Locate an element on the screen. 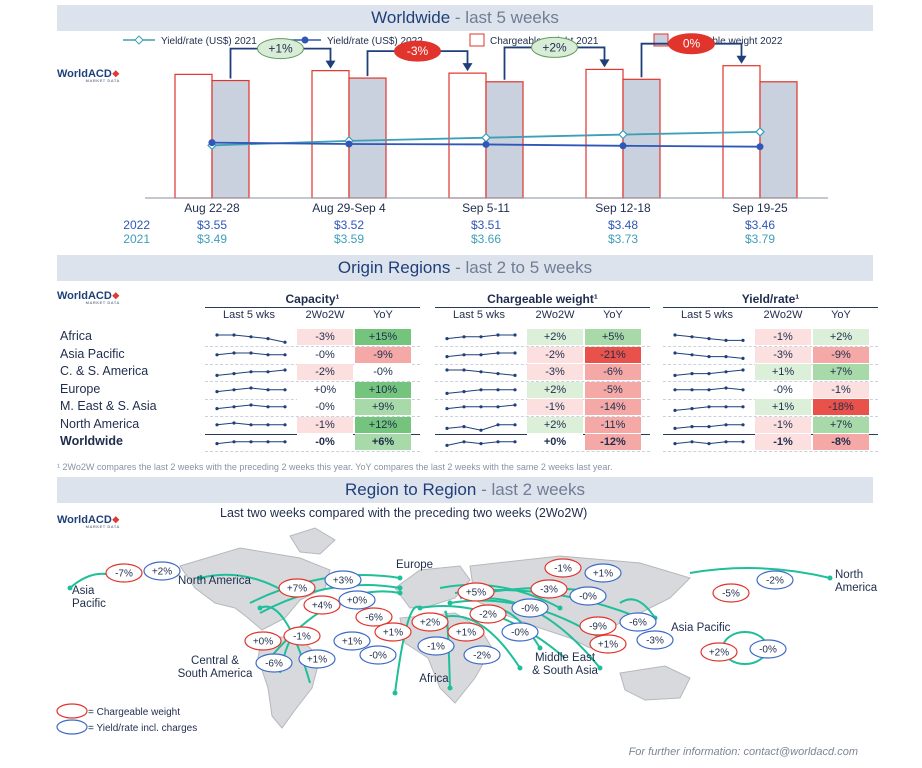 The image size is (922, 768). legend-yield-swatch is located at coordinates (72, 727).